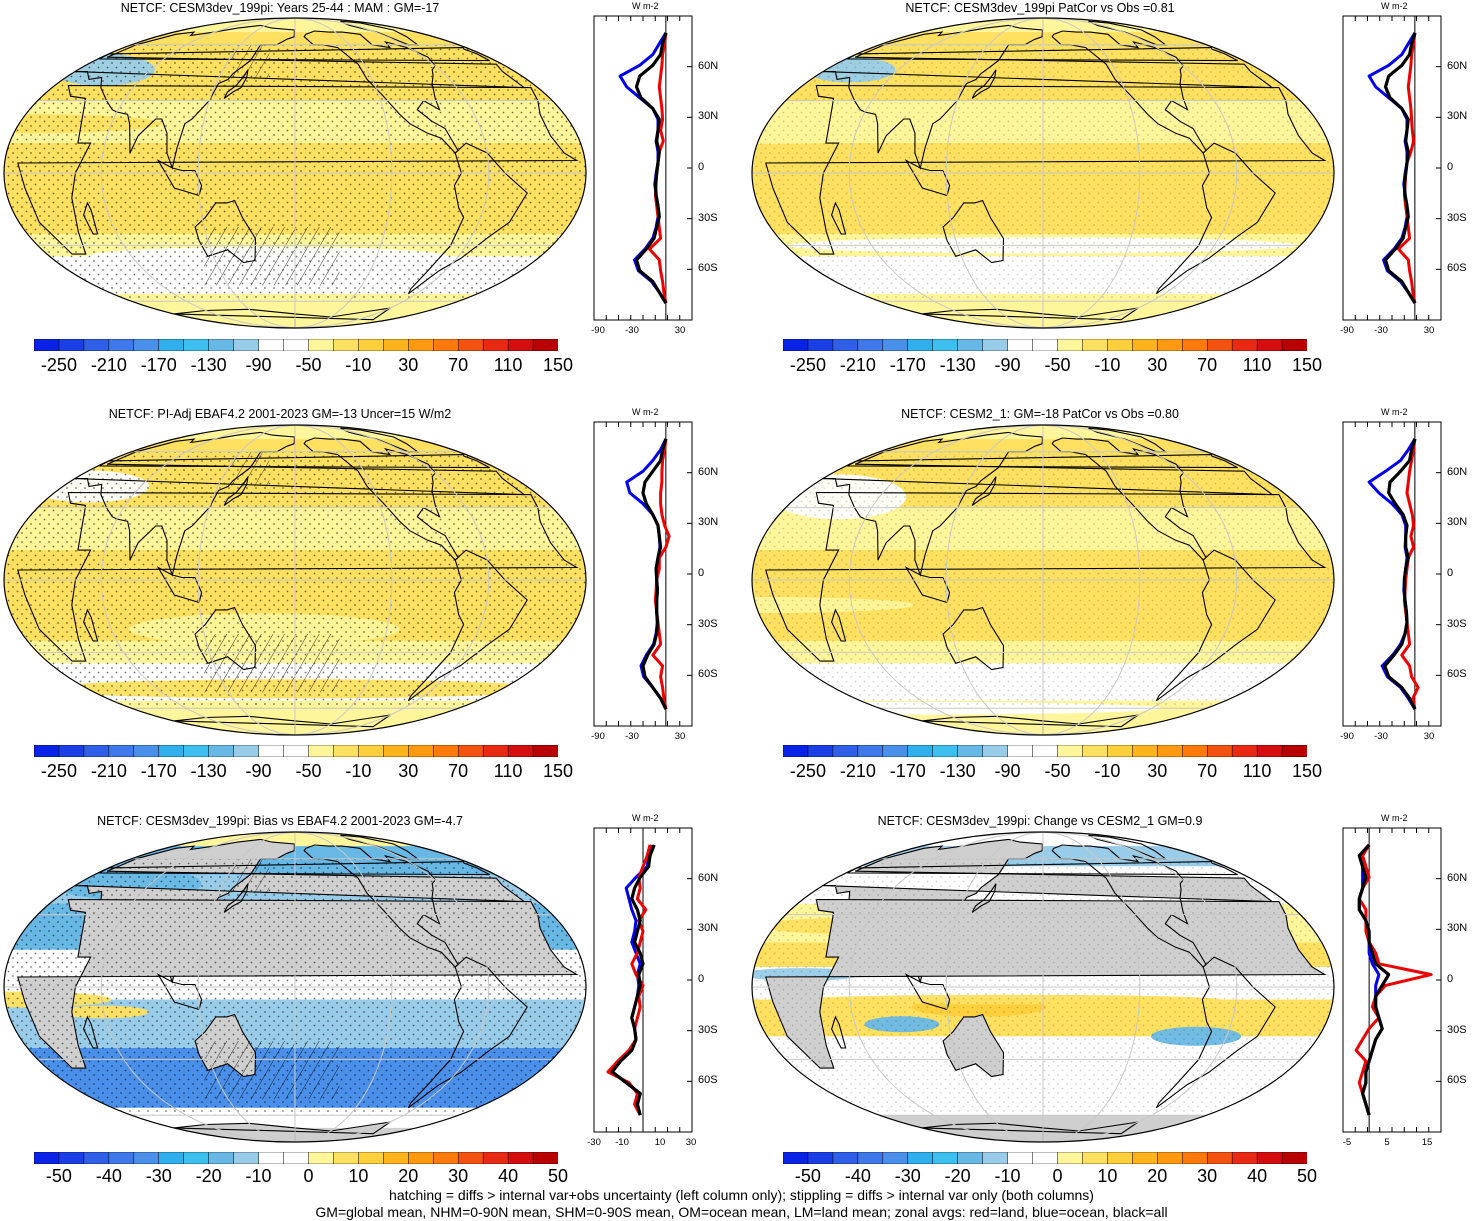  I want to click on colorbar-tick-label: 150, so click(558, 365).